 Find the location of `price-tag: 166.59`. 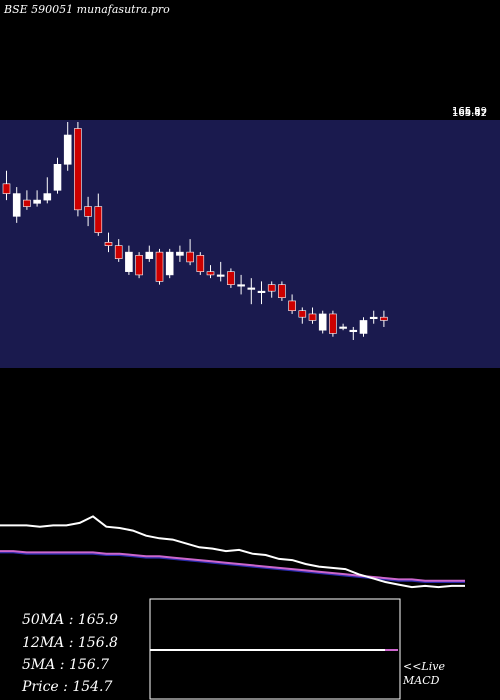

price-tag: 166.59 is located at coordinates (469, 111).